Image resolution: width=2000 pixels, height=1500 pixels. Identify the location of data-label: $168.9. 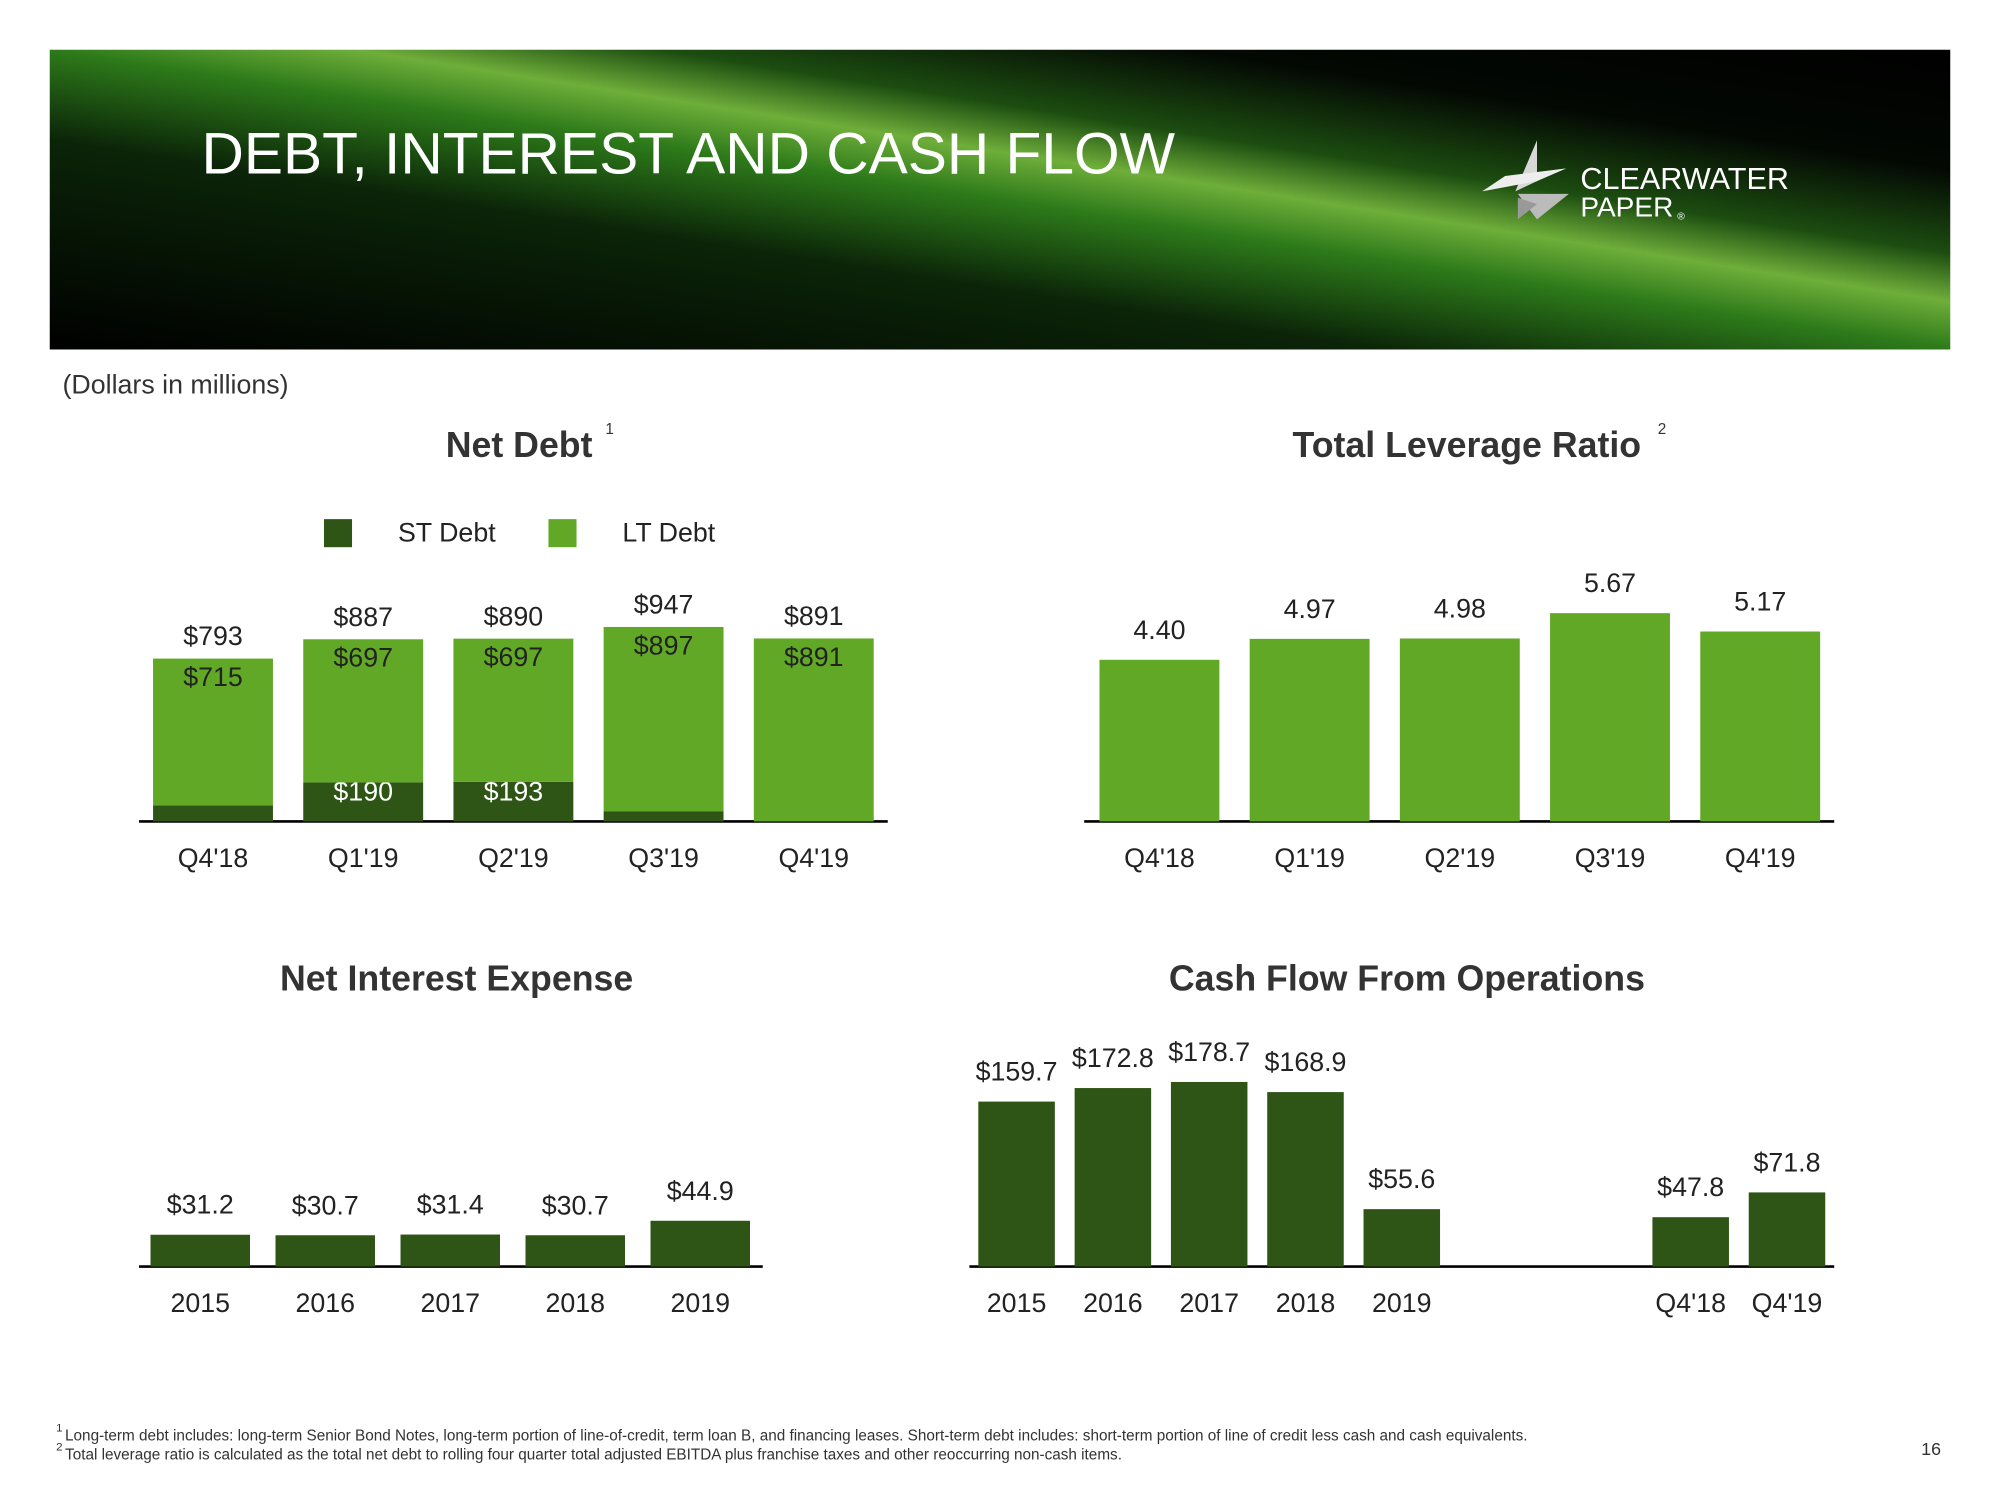
(1306, 1062).